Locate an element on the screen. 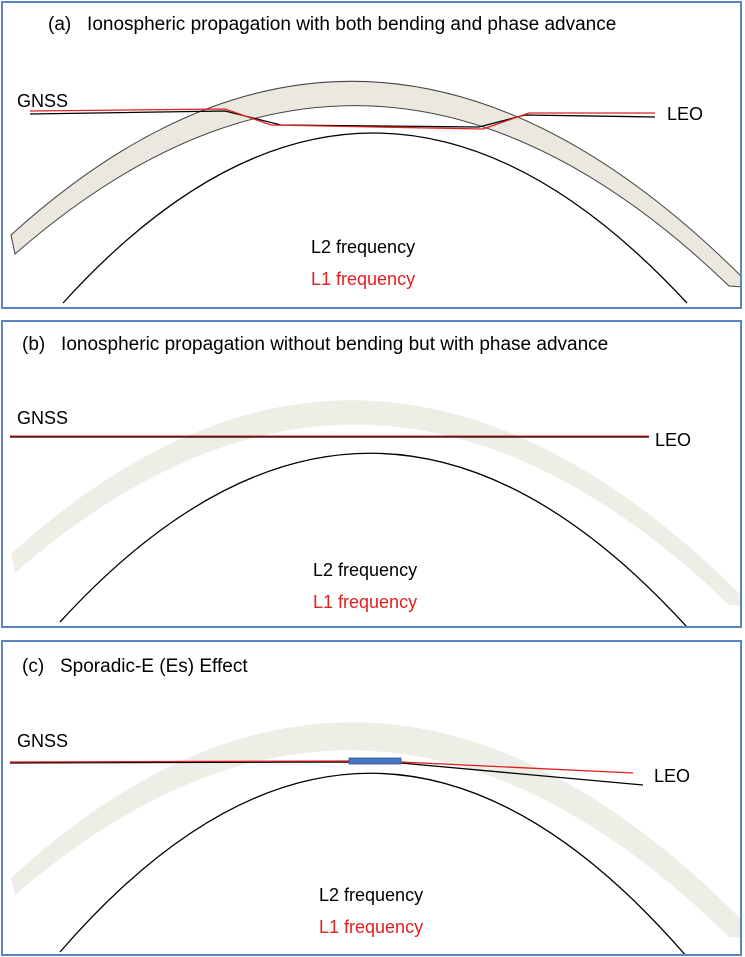 Image resolution: width=745 pixels, height=957 pixels. l1-ray-path is located at coordinates (342, 119).